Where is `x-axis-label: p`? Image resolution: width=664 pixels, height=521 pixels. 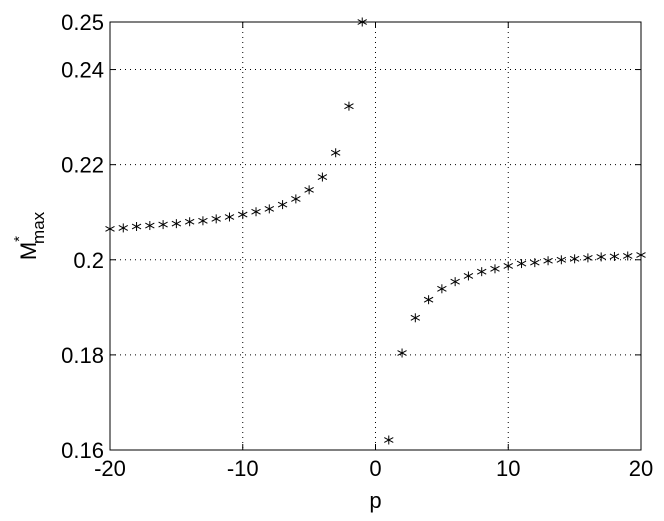
x-axis-label: p is located at coordinates (375, 500).